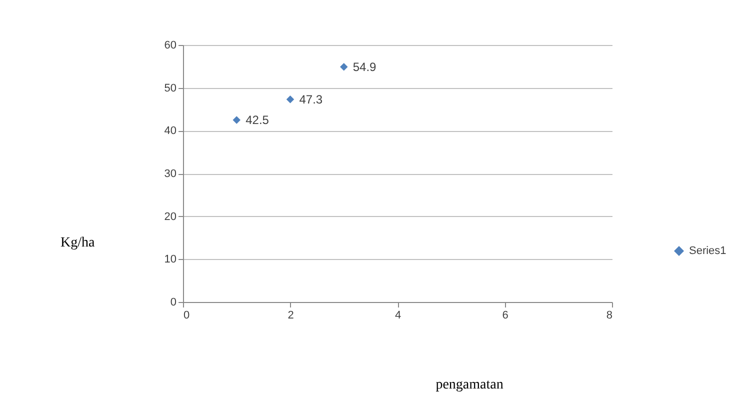 The height and width of the screenshot is (415, 739). What do you see at coordinates (707, 251) in the screenshot?
I see `legend-label: Series1` at bounding box center [707, 251].